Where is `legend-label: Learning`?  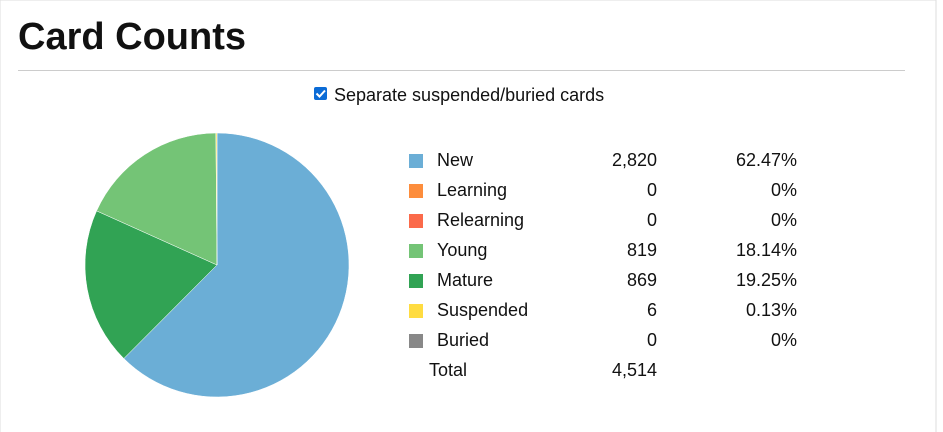 legend-label: Learning is located at coordinates (472, 190).